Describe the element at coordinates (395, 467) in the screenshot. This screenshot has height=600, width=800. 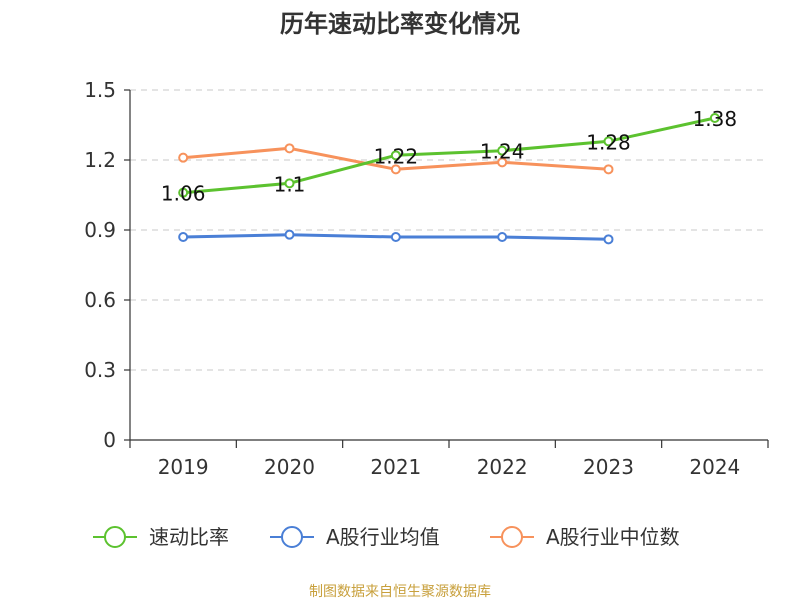
I see `x-tick-label: 2021` at that location.